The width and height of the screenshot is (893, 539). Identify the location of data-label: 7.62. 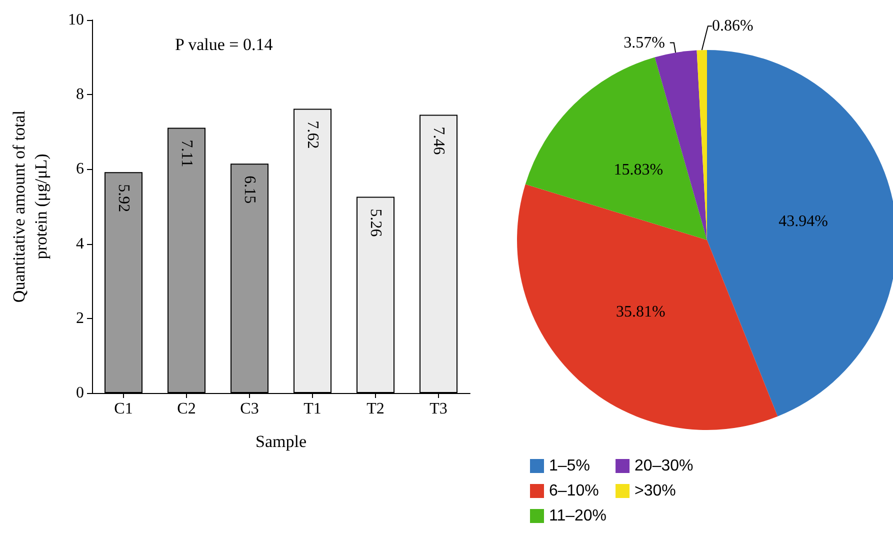
(312, 134).